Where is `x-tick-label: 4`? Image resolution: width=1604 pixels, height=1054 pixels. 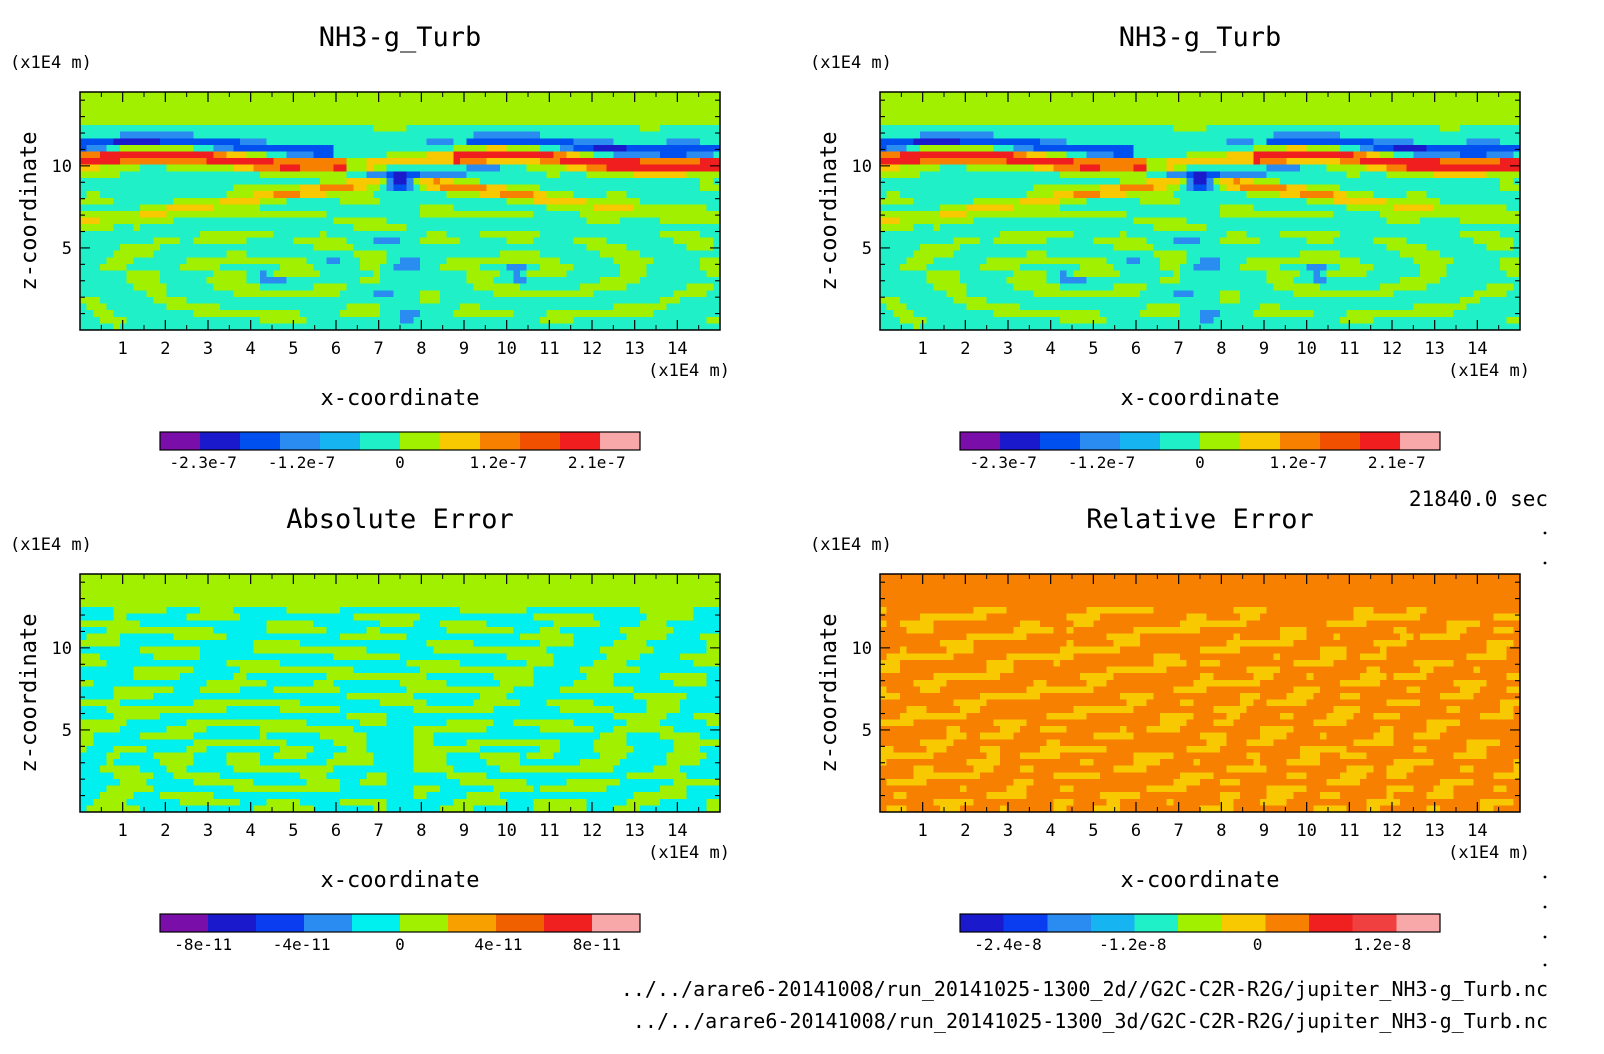
x-tick-label: 4 is located at coordinates (251, 349).